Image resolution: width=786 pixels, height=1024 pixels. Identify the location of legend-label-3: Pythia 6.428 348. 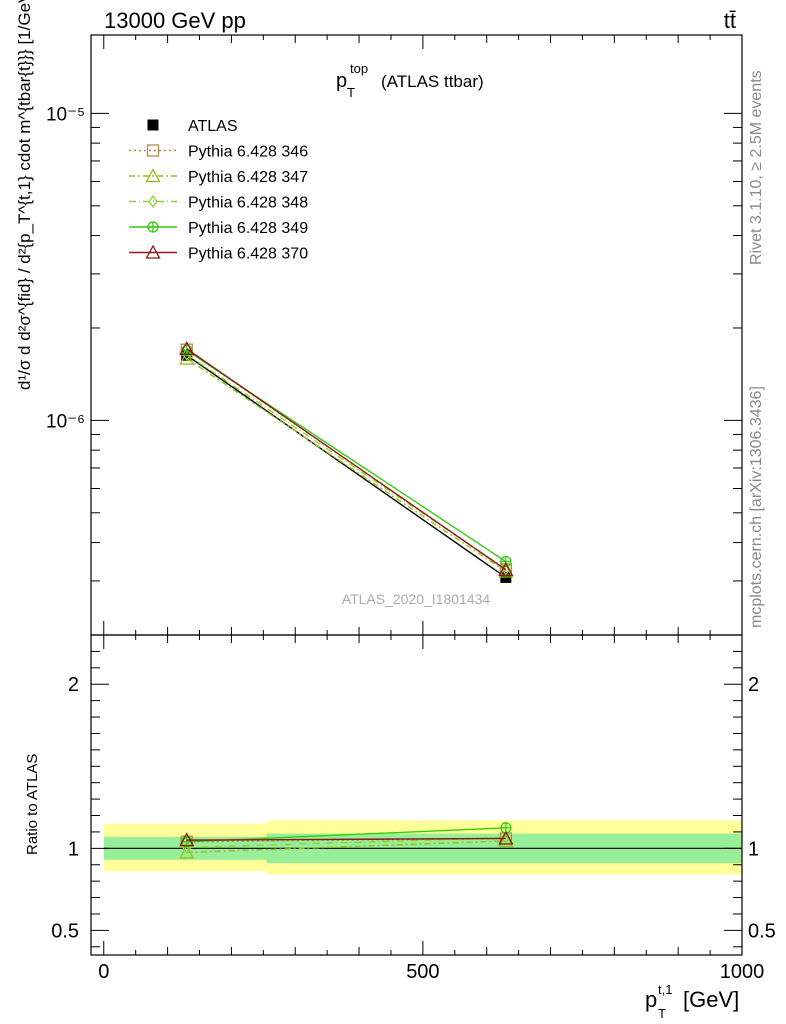
(248, 203).